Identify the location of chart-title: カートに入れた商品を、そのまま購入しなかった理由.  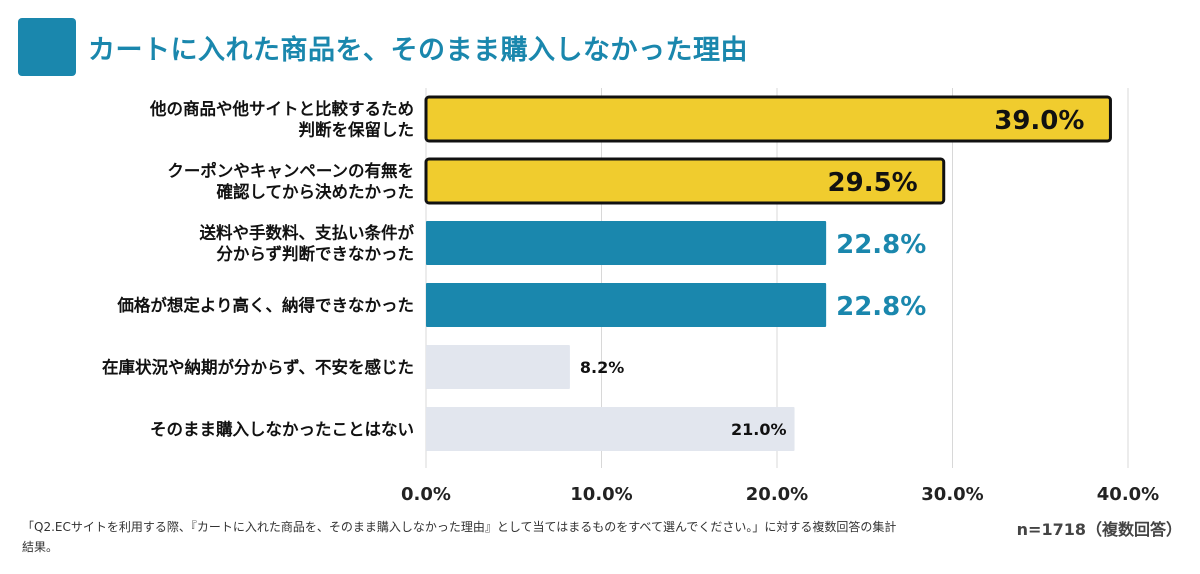
(418, 50).